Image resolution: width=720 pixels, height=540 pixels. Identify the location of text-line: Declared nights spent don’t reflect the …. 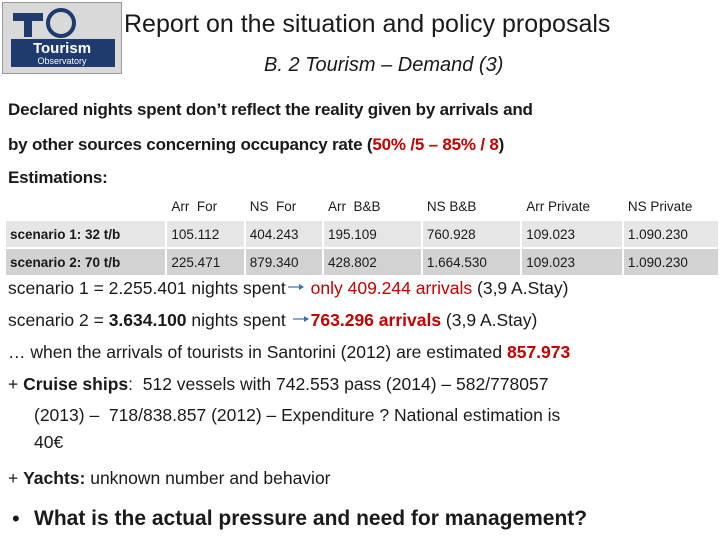
(270, 110).